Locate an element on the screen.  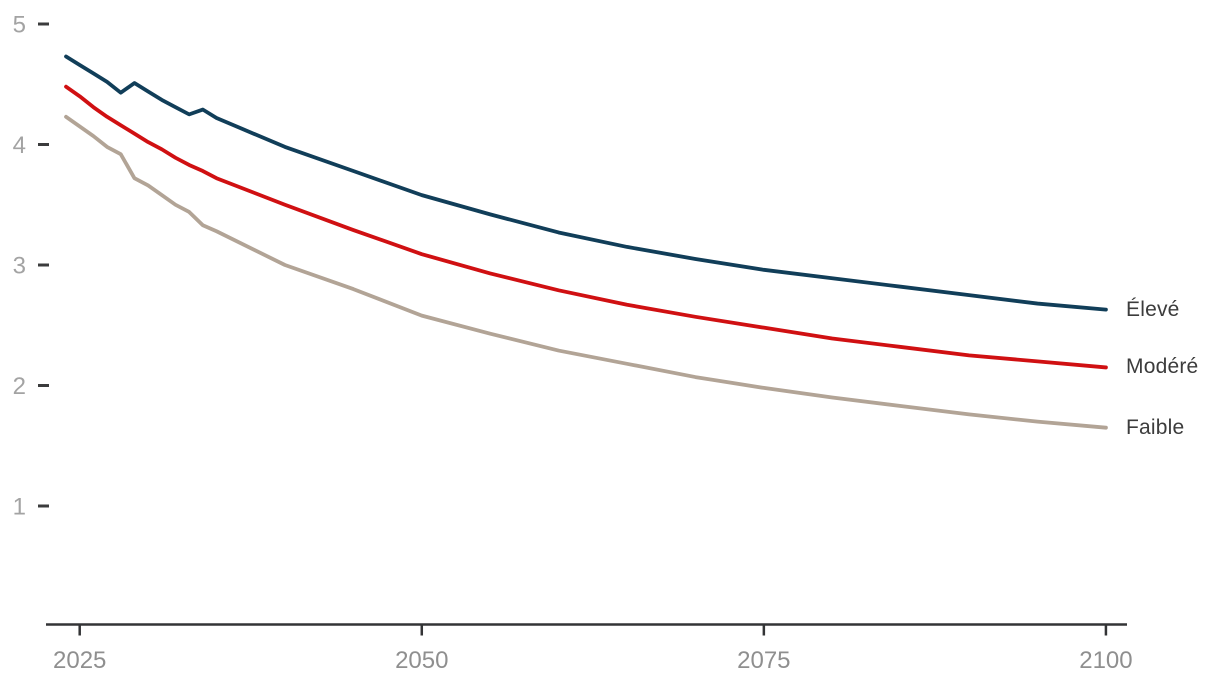
y-tick-label: 2 is located at coordinates (19, 386).